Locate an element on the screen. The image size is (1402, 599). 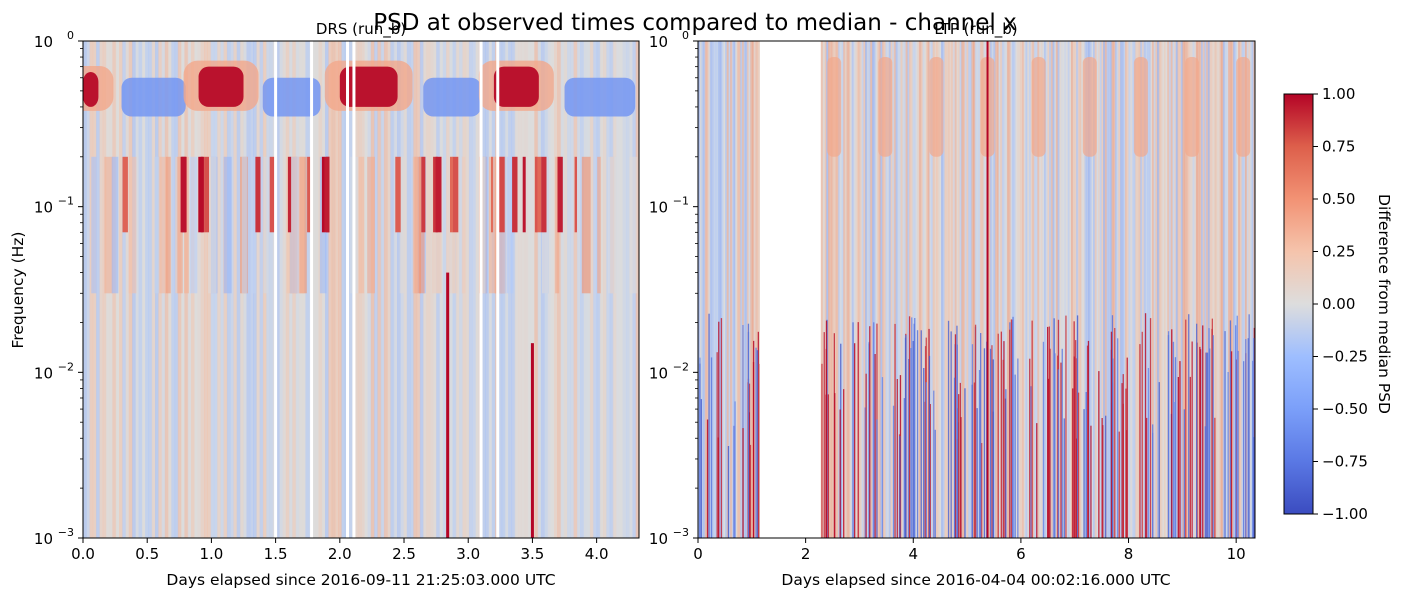
drs-y-axis-label: Frequency (Hz) is located at coordinates (18, 290).